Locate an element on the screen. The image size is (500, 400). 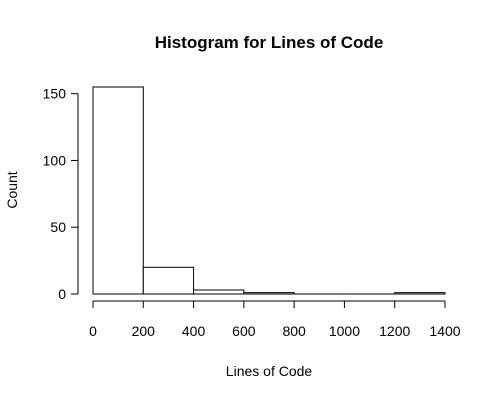
y-tick-label: 0 is located at coordinates (62, 294).